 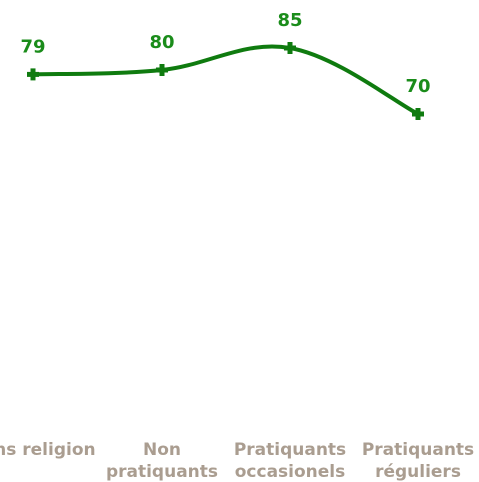 I want to click on category-label: Pratiquants réguliers, so click(x=418, y=461).